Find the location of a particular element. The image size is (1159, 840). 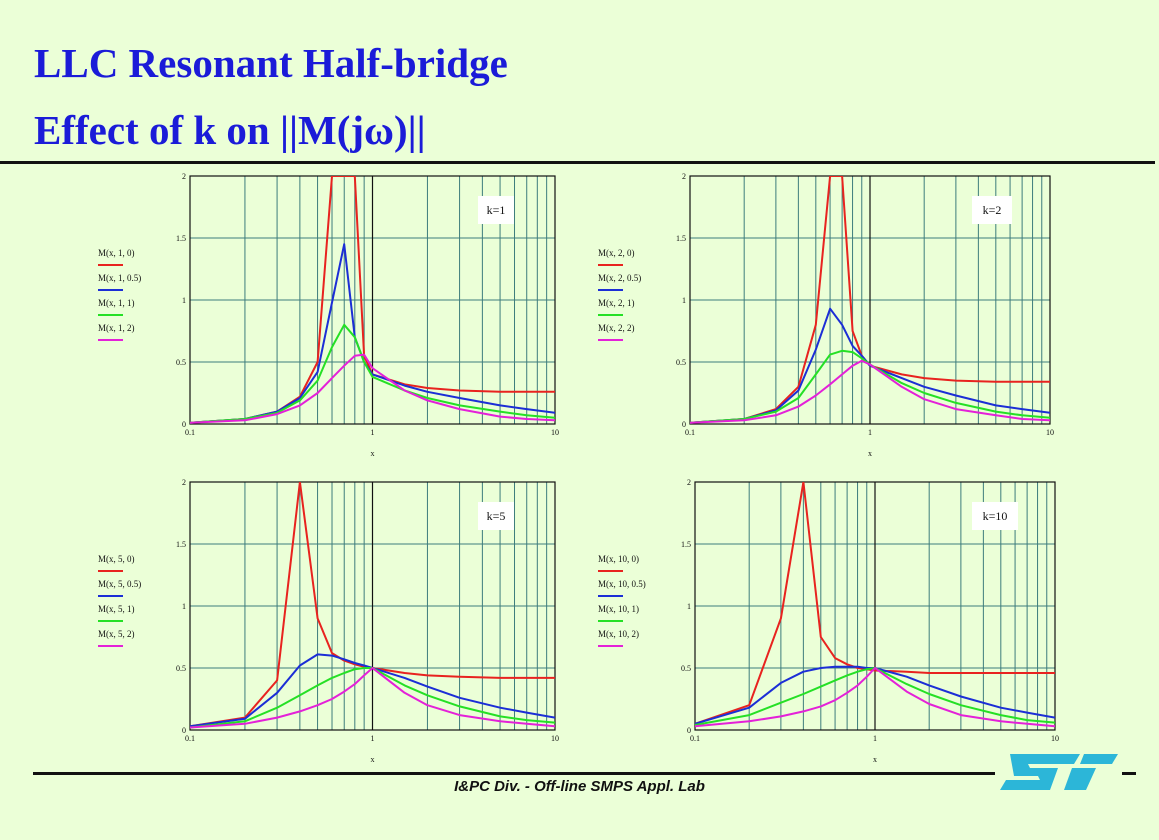

annotation-label: k=1 is located at coordinates (496, 210).